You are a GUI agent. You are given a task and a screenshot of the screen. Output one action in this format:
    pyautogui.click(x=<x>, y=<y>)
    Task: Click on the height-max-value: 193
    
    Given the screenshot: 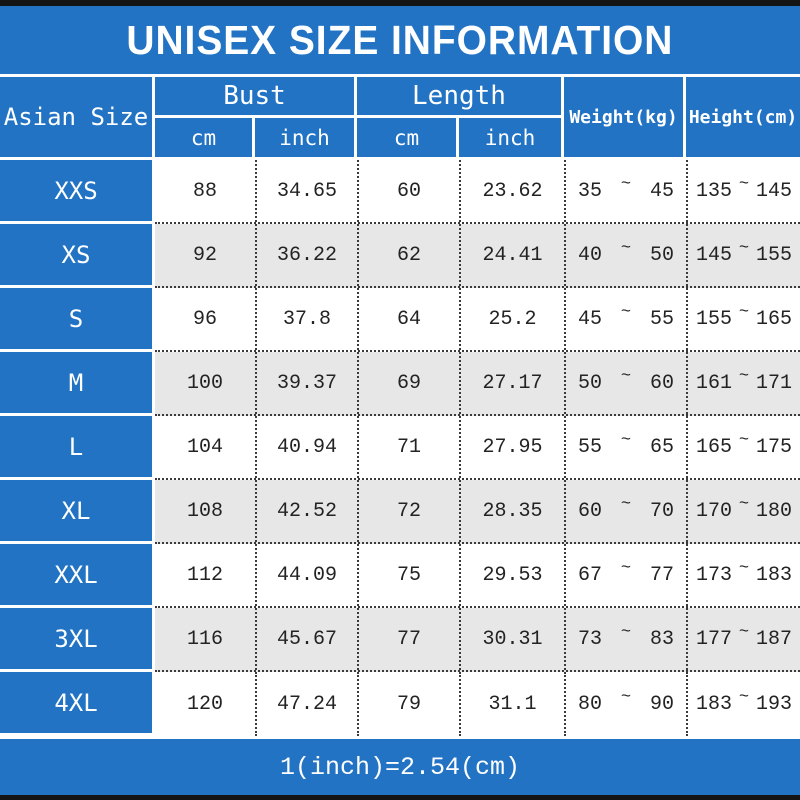 What is the action you would take?
    pyautogui.click(x=773, y=704)
    